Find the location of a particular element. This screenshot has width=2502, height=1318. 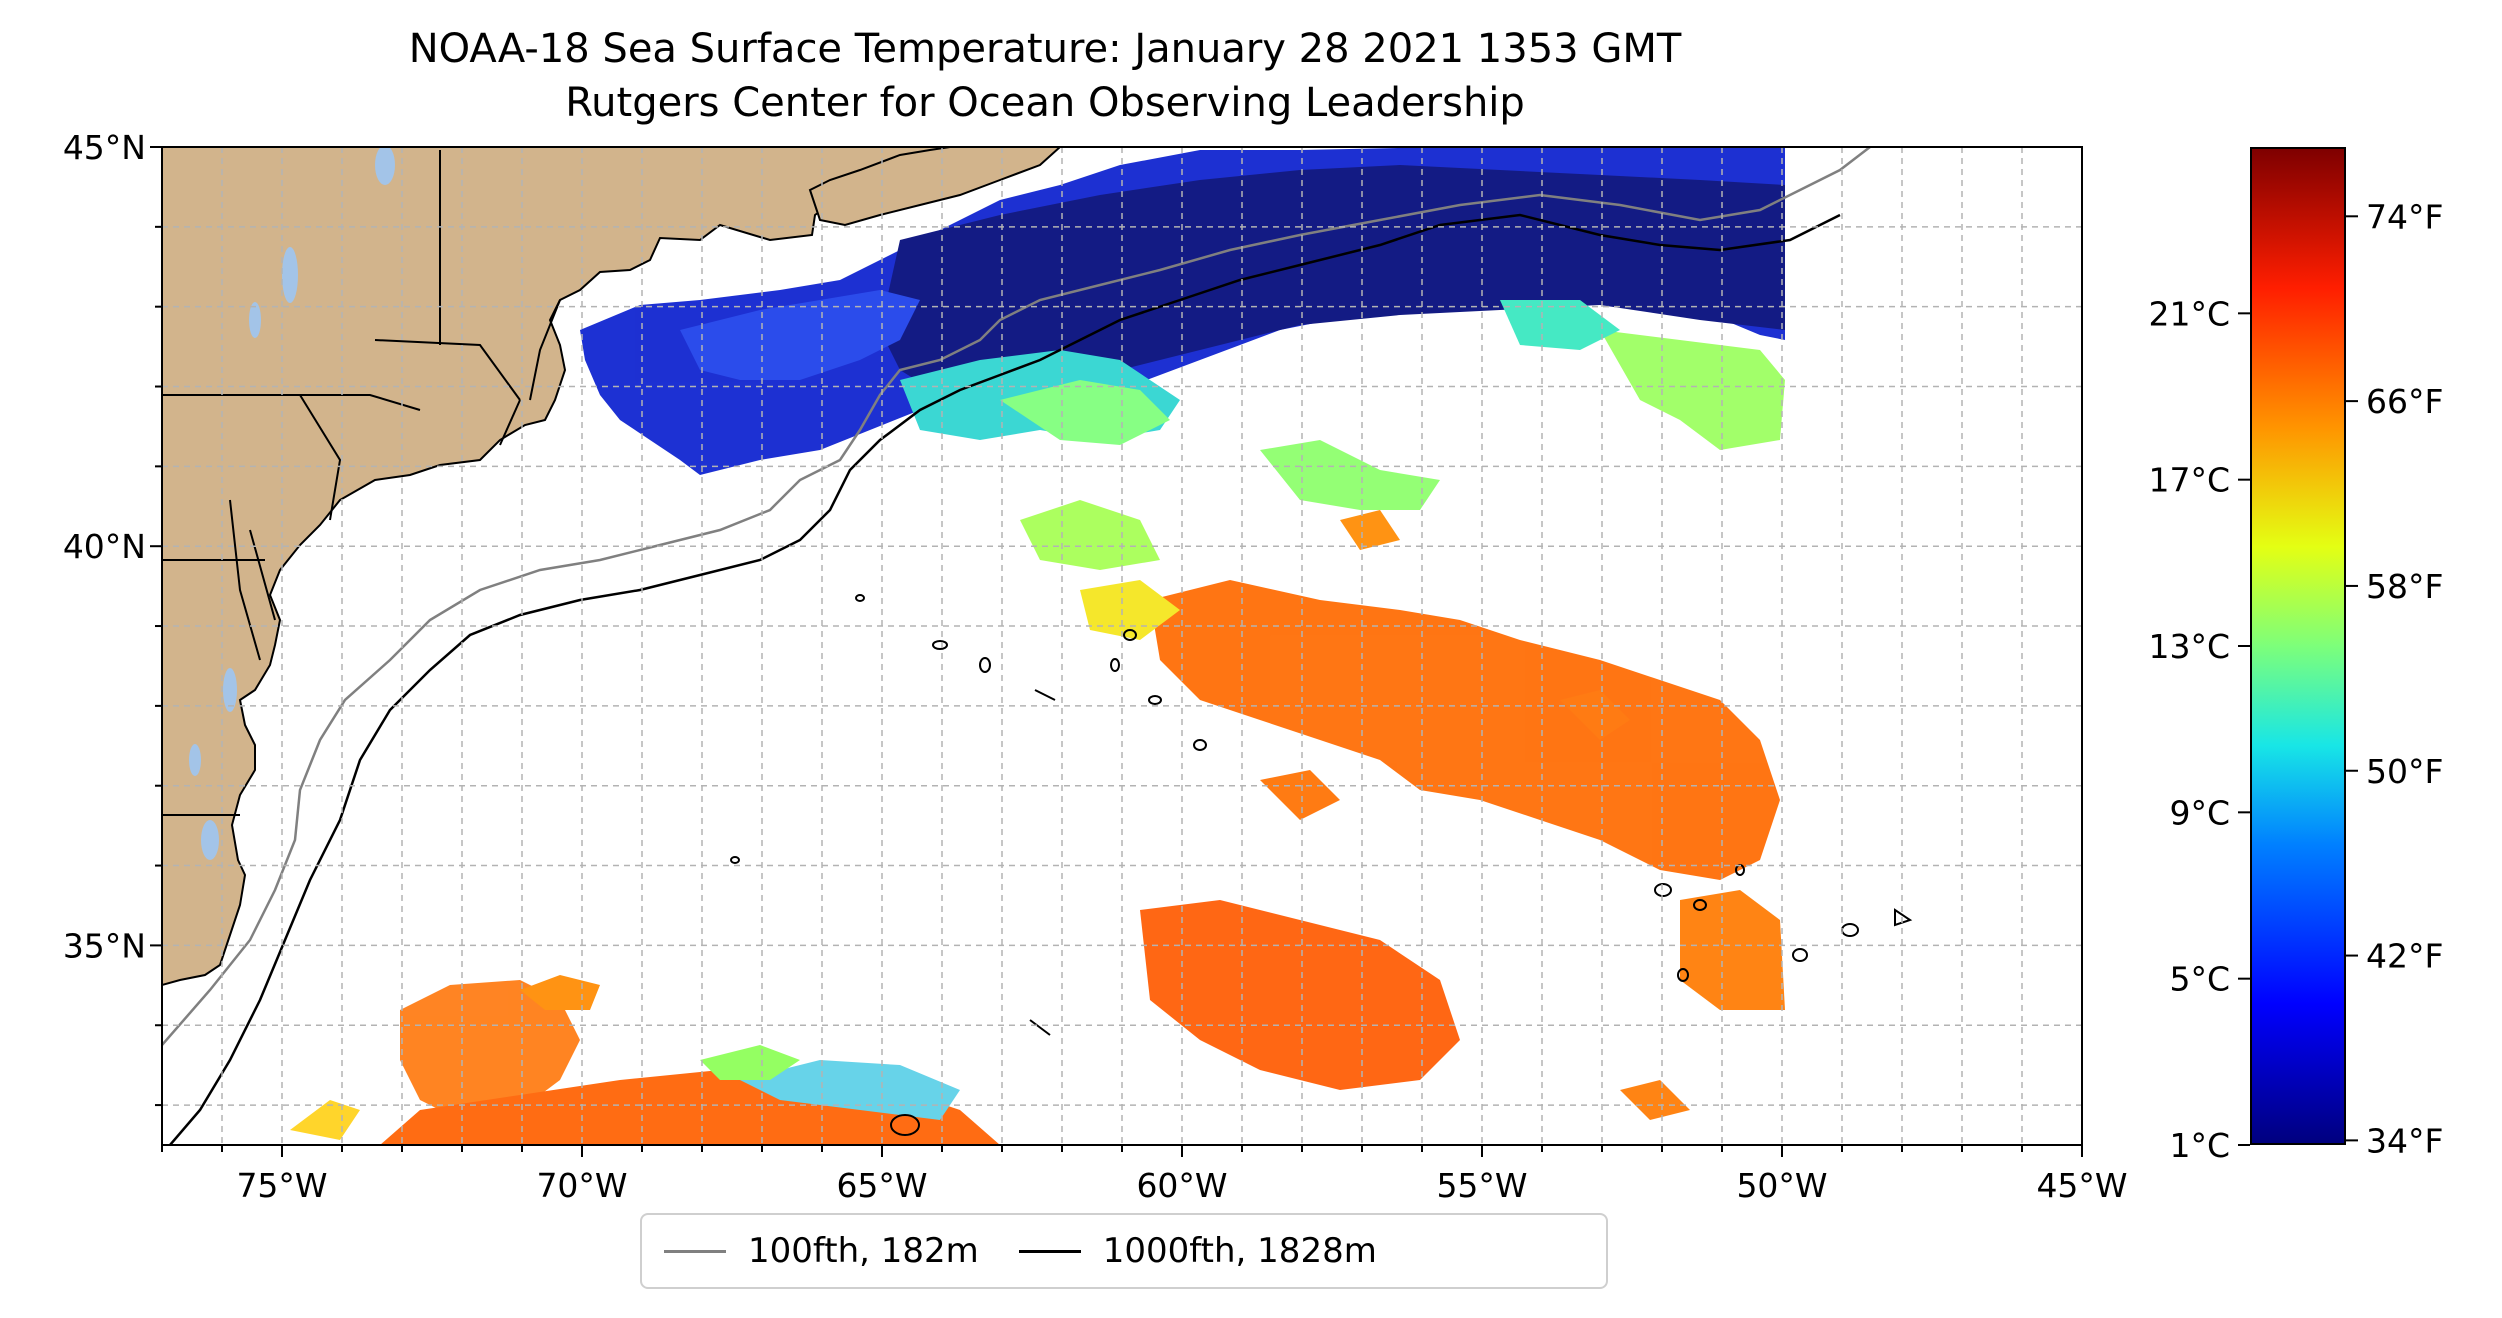

colorbar-label-f: 42°F is located at coordinates (2404, 956).